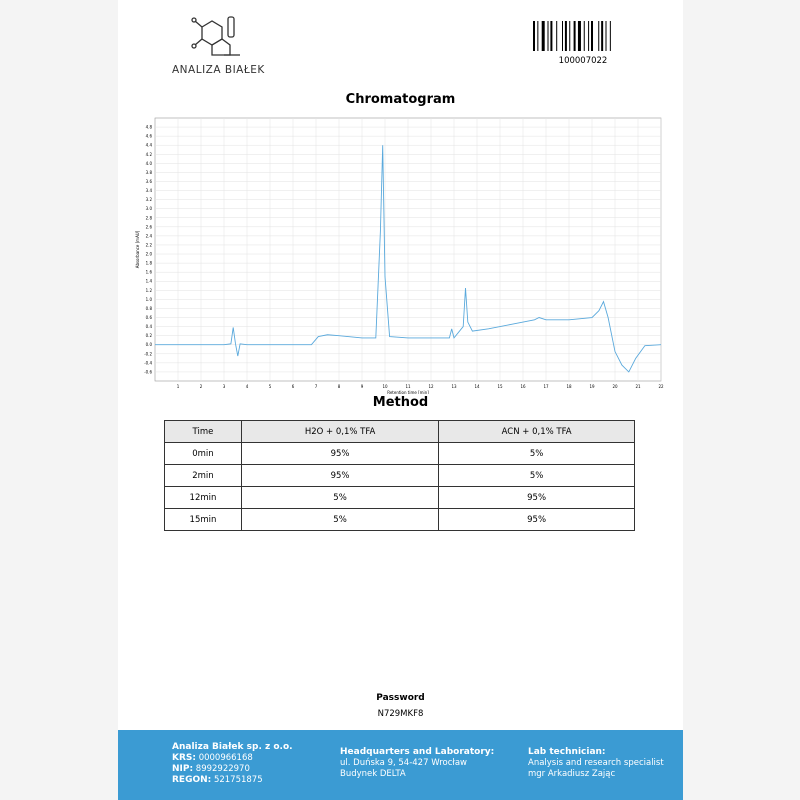 This screenshot has height=800, width=800. What do you see at coordinates (454, 386) in the screenshot?
I see `x-tick-label: 13` at bounding box center [454, 386].